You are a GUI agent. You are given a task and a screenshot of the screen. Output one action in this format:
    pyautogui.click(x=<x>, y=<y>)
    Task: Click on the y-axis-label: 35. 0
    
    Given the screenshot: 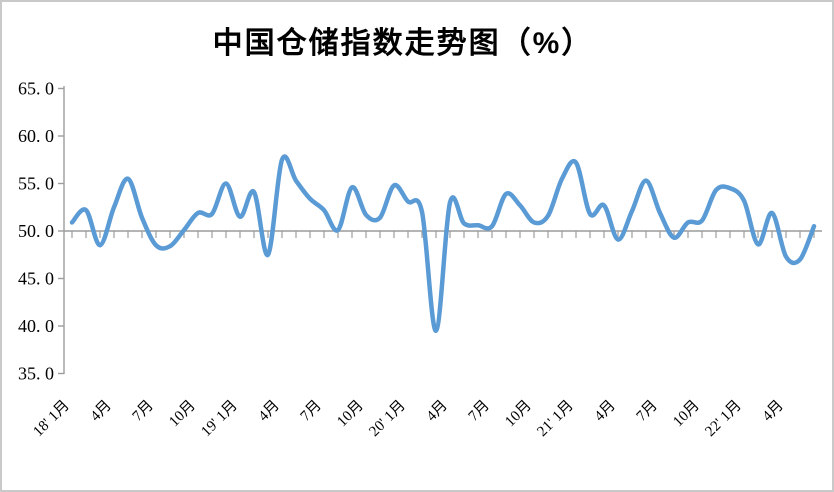 What is the action you would take?
    pyautogui.click(x=36, y=374)
    